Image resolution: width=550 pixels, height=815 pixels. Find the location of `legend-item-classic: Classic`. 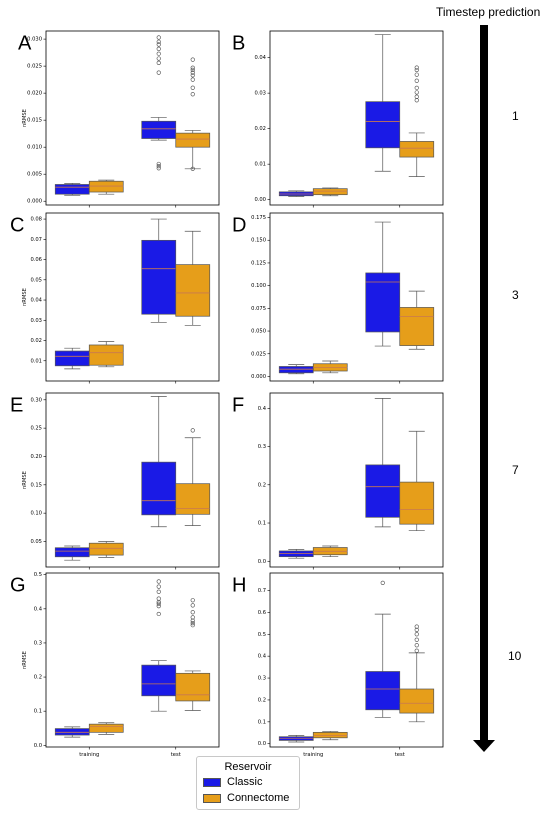

legend-item-classic: Classic is located at coordinates (232, 782).